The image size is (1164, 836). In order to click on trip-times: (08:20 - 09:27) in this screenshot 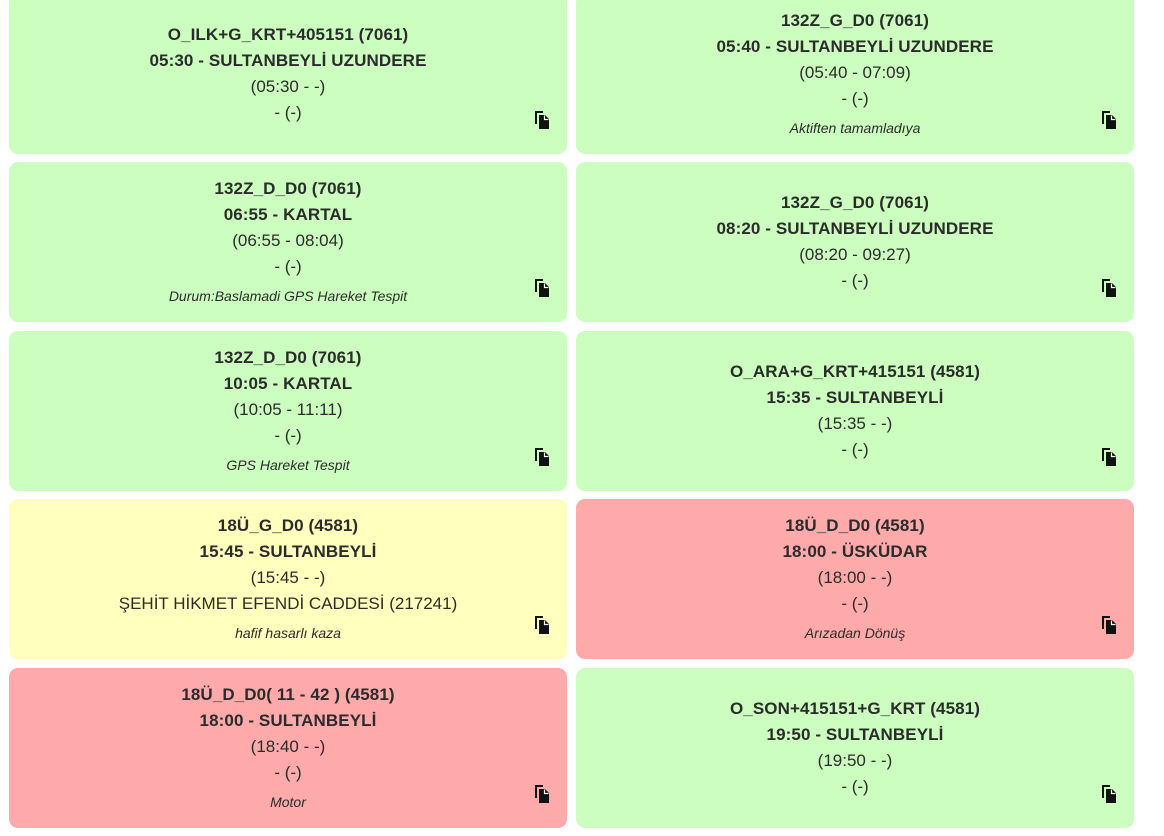, I will do `click(855, 254)`.